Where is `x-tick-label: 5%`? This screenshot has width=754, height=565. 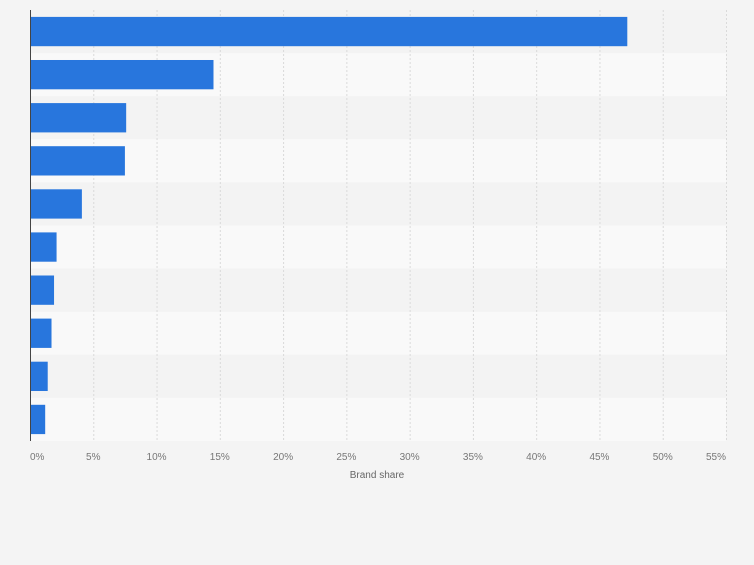 x-tick-label: 5% is located at coordinates (93, 457).